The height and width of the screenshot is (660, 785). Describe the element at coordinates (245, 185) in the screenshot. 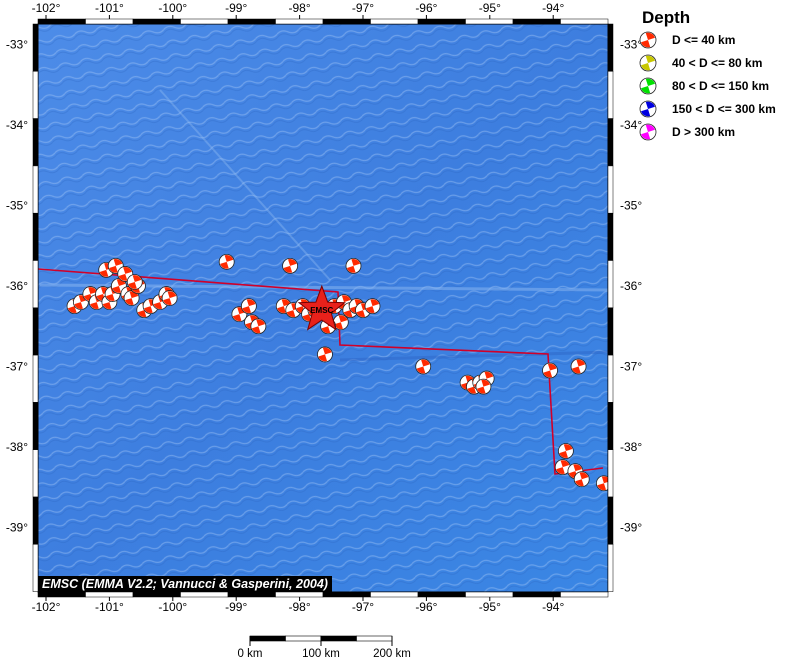

I see `fracture-zone-band` at that location.